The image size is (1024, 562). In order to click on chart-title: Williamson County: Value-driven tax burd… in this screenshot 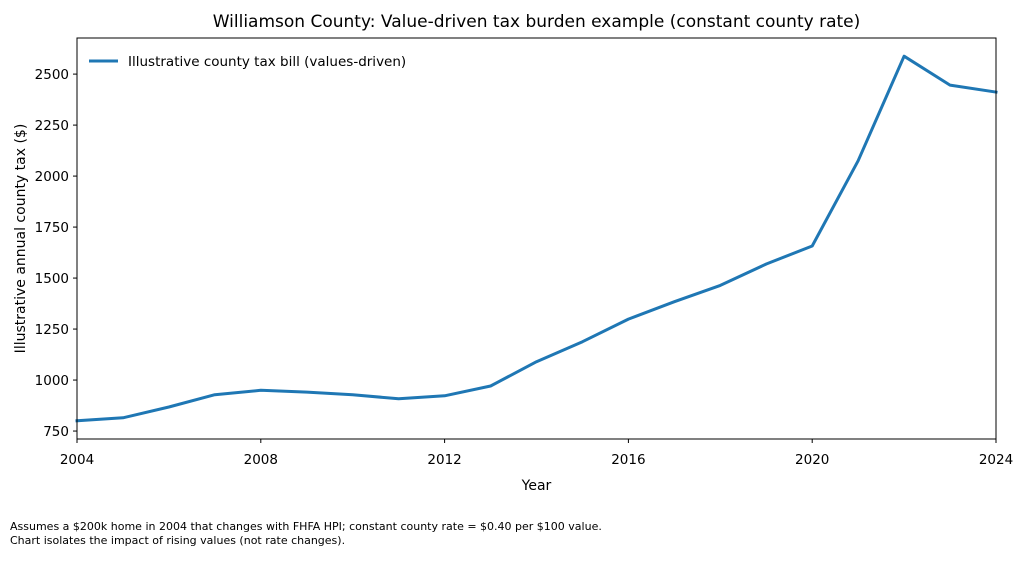, I will do `click(537, 22)`.